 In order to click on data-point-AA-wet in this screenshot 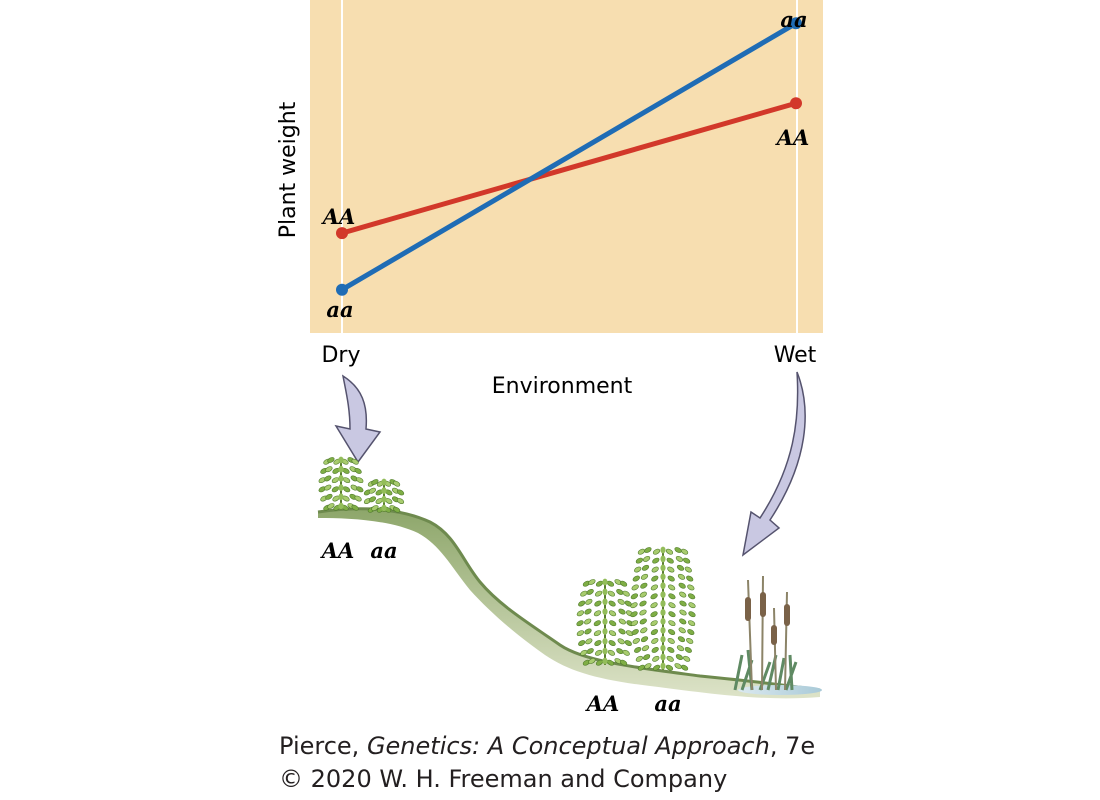, I will do `click(796, 103)`.